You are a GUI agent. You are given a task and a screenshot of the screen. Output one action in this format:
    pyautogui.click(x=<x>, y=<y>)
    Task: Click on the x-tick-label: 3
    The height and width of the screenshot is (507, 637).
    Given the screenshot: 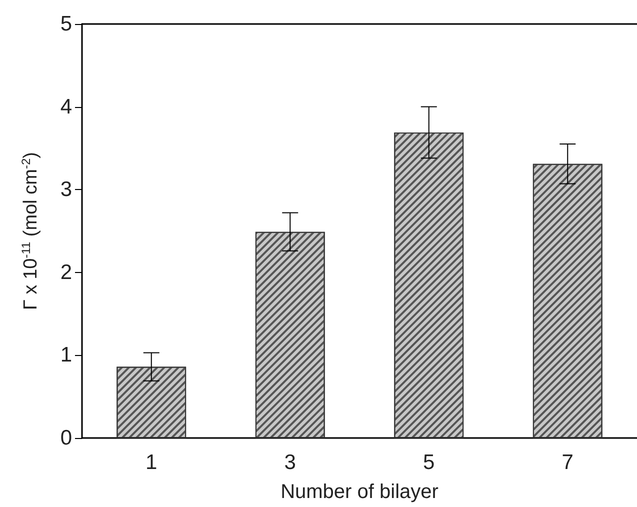 What is the action you would take?
    pyautogui.click(x=290, y=462)
    